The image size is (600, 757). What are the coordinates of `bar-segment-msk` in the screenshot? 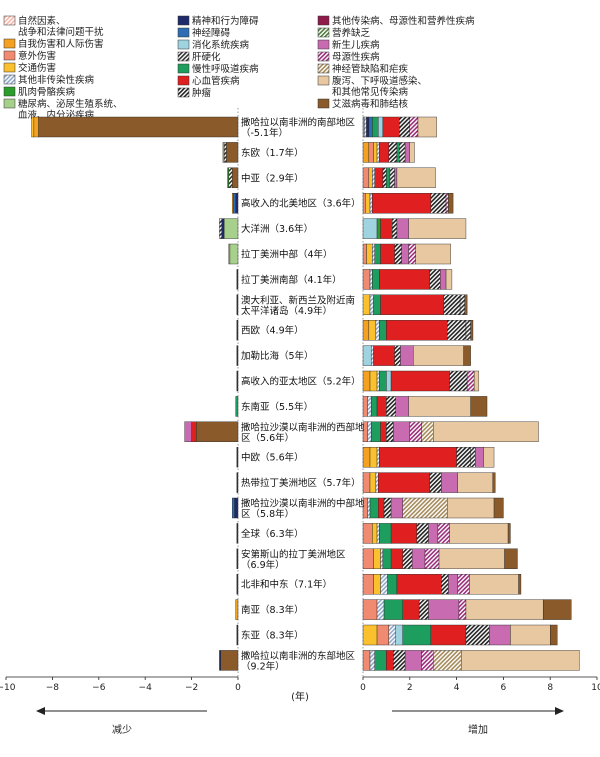 It's located at (228, 178).